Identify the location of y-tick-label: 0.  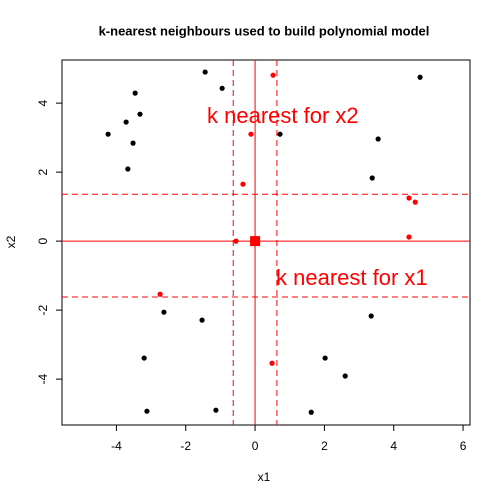
(43, 240).